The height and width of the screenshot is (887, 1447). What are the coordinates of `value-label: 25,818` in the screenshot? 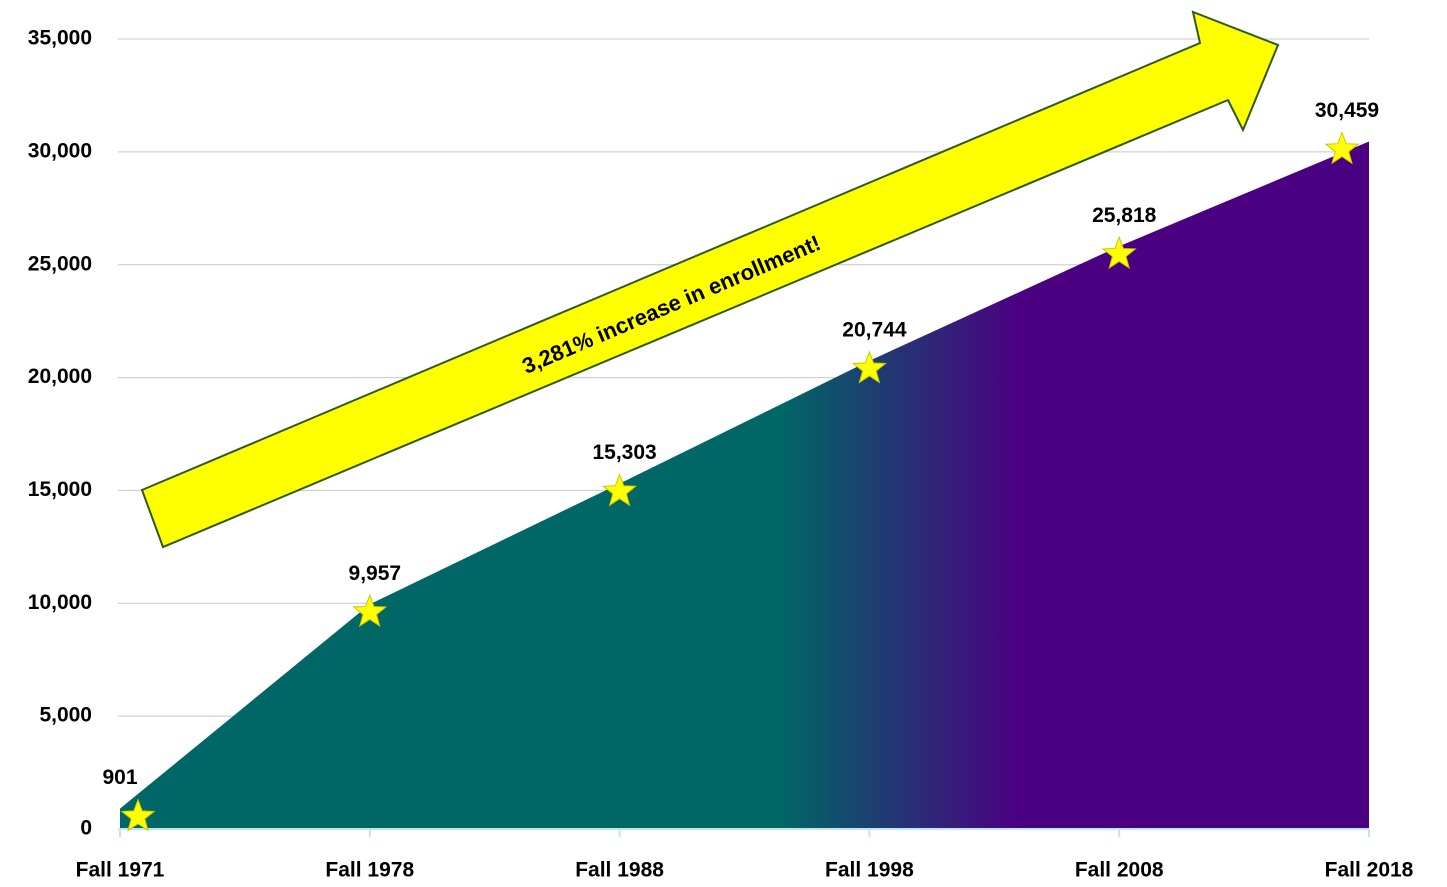 It's located at (1124, 215).